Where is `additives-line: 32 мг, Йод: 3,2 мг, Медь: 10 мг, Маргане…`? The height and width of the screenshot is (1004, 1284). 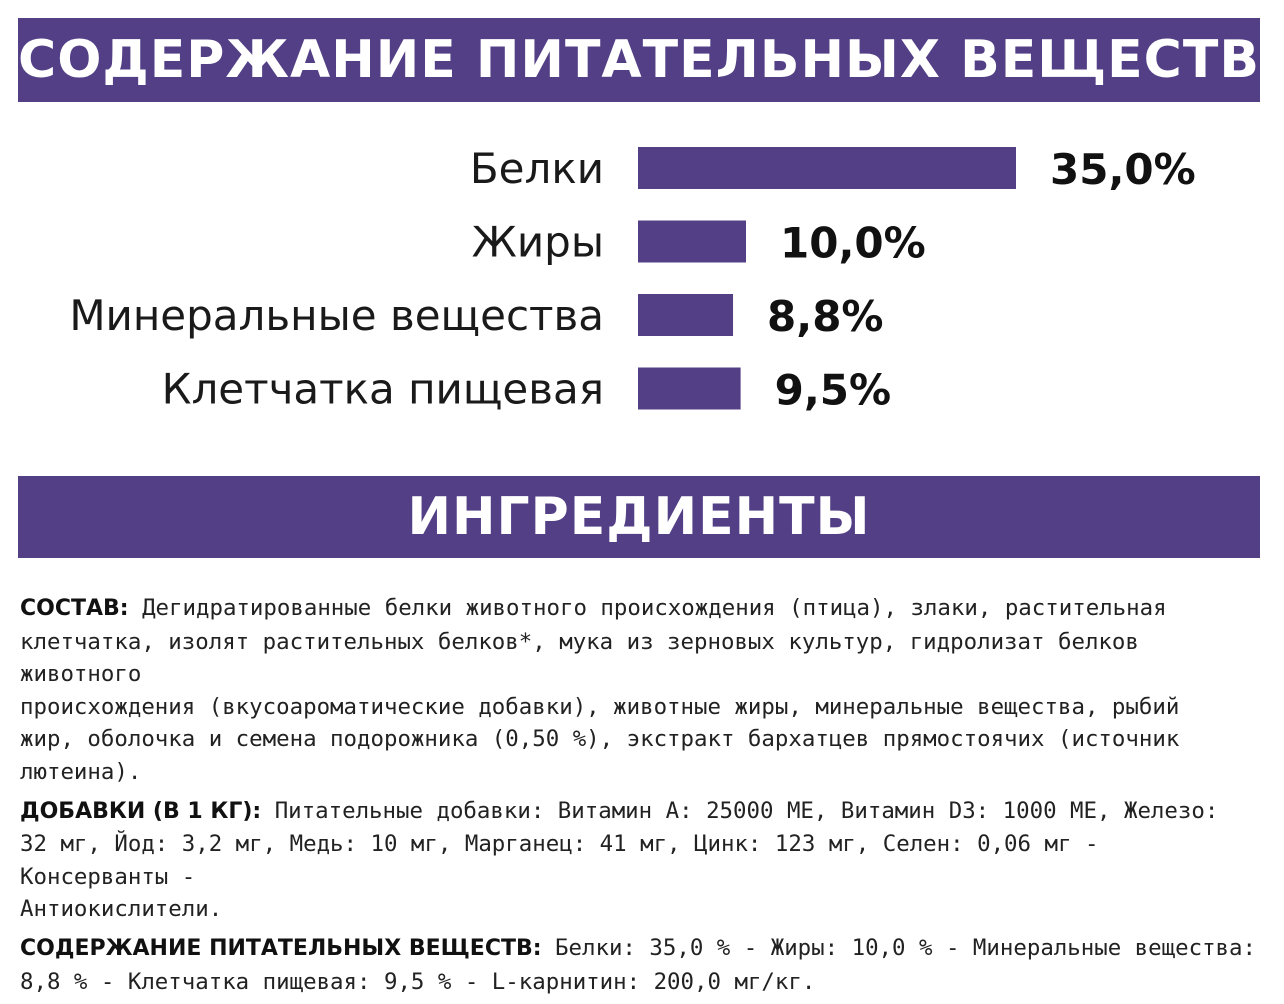
additives-line: 32 мг, Йод: 3,2 мг, Медь: 10 мг, Маргане… is located at coordinates (559, 860).